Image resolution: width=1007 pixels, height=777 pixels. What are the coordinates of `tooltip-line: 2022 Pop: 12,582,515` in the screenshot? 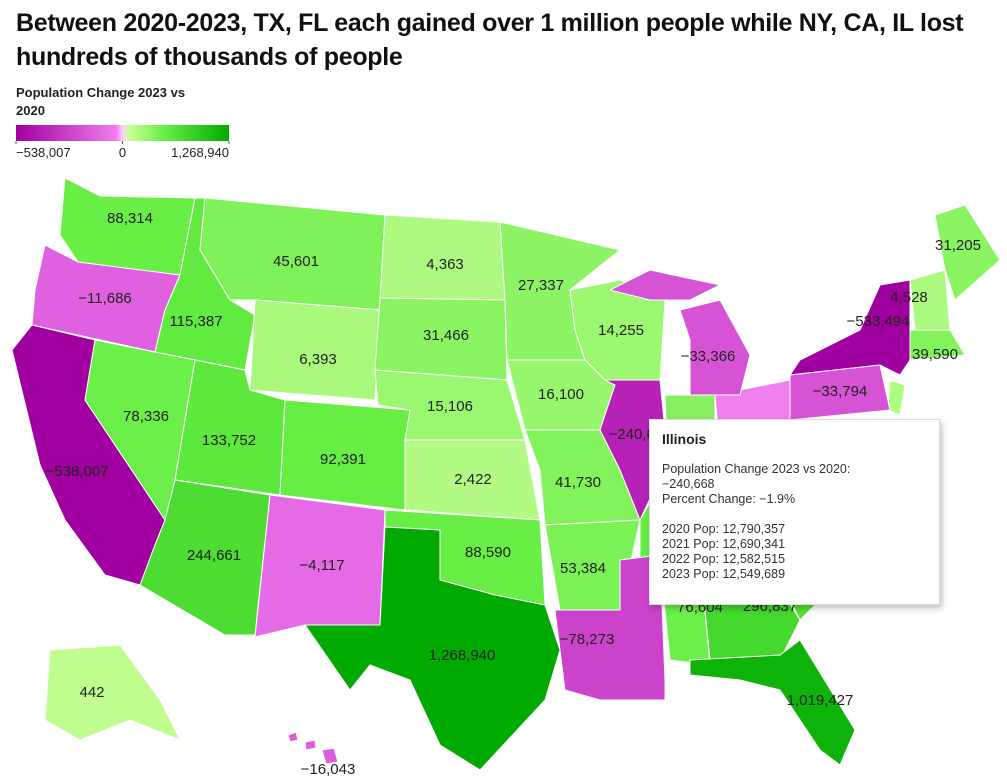 It's located at (724, 559).